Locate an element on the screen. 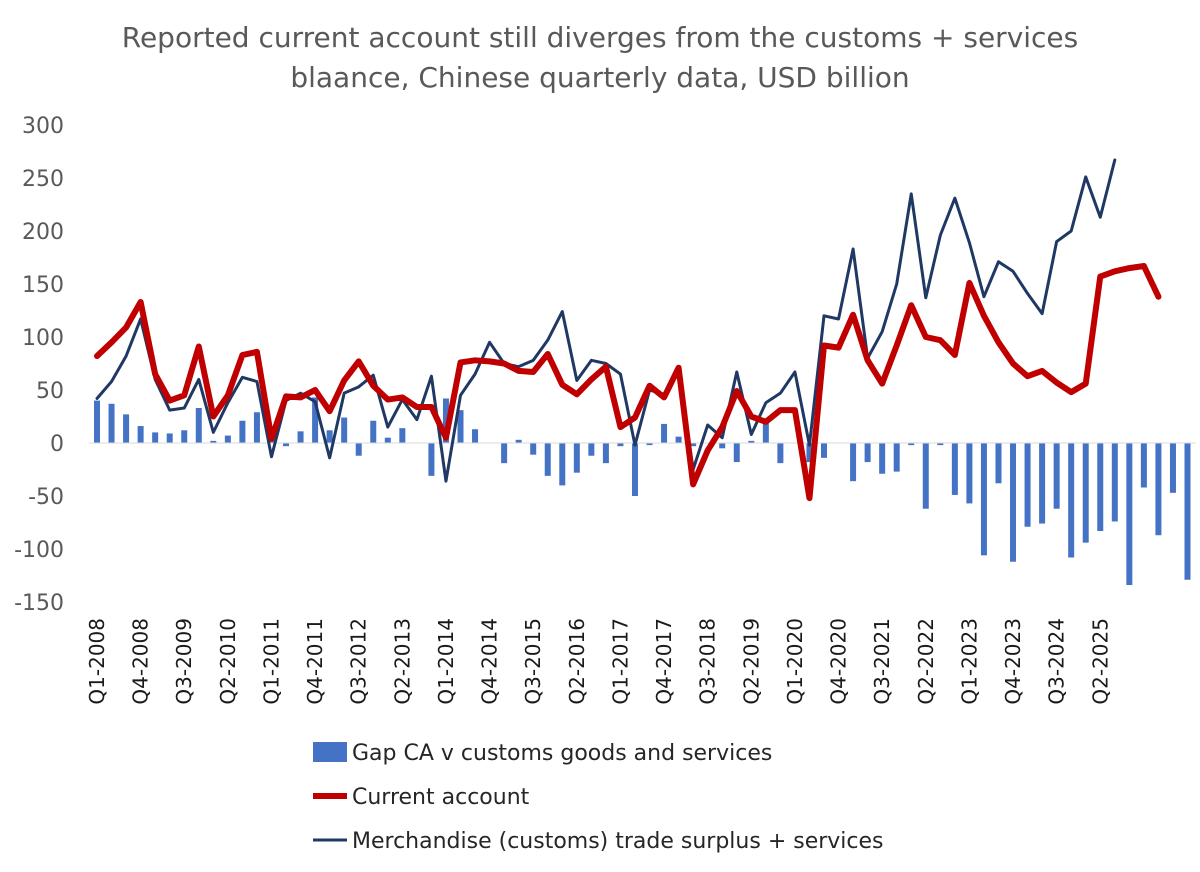 The height and width of the screenshot is (872, 1200). y-tick-label: -100 is located at coordinates (39, 550).